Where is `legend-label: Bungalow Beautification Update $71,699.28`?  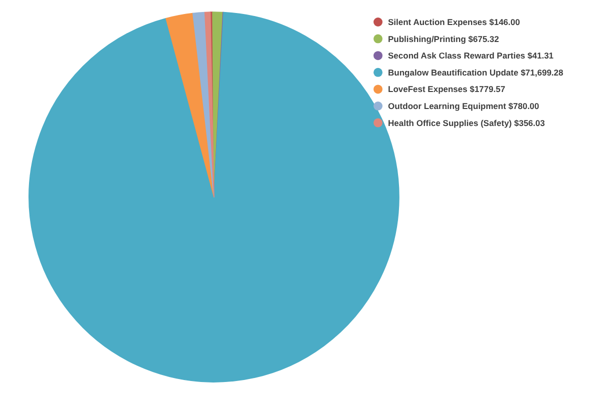
legend-label: Bungalow Beautification Update $71,699.28 is located at coordinates (476, 72).